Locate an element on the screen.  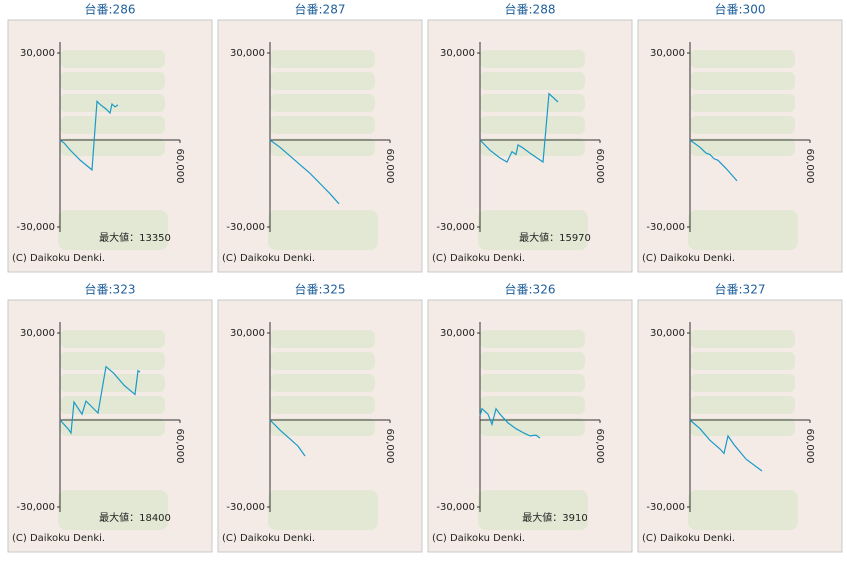
chart-title: 台番:300 is located at coordinates (740, 9).